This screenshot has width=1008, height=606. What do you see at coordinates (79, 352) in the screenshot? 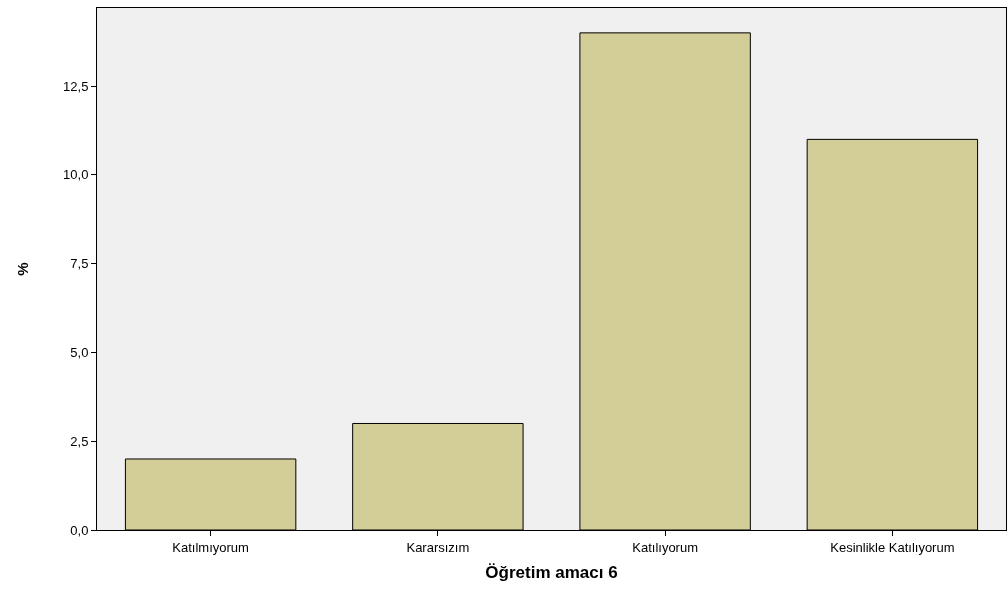
I see `y-tick-label: 5,0` at bounding box center [79, 352].